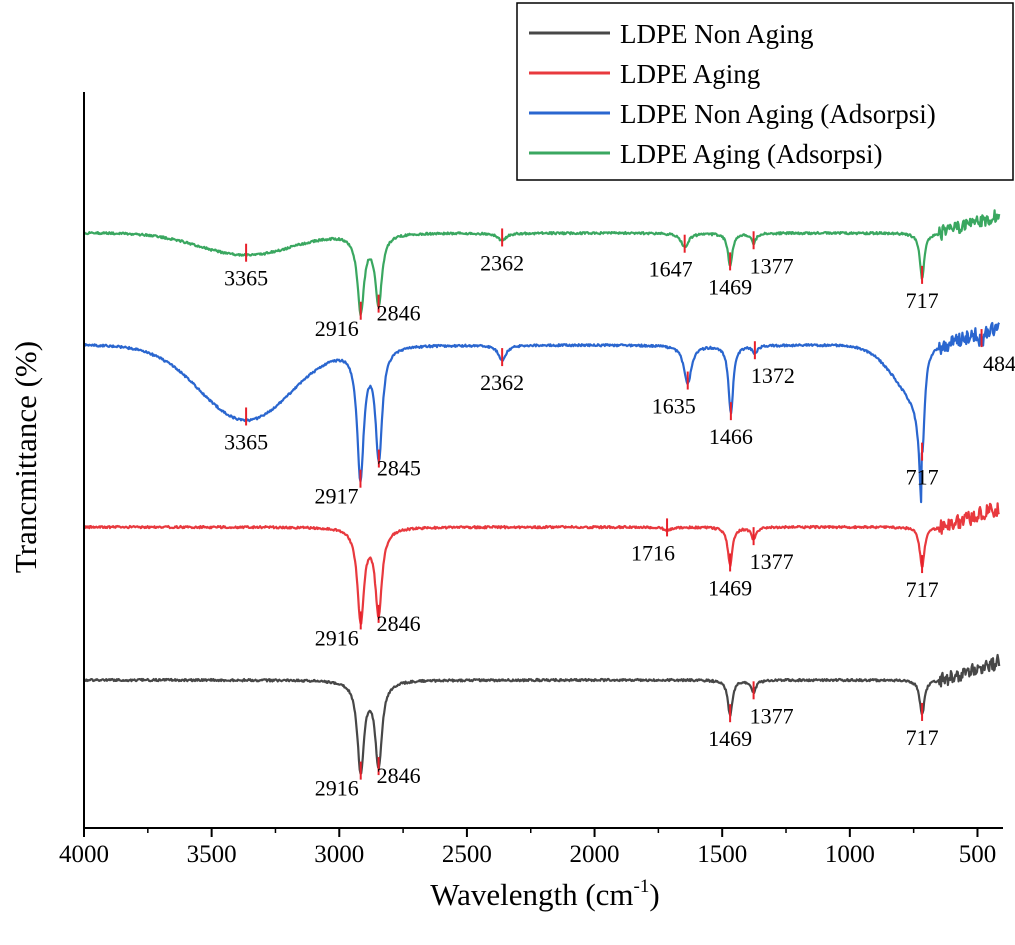 This screenshot has height=945, width=1015. Describe the element at coordinates (399, 468) in the screenshot. I see `peak-label: 2845` at that location.